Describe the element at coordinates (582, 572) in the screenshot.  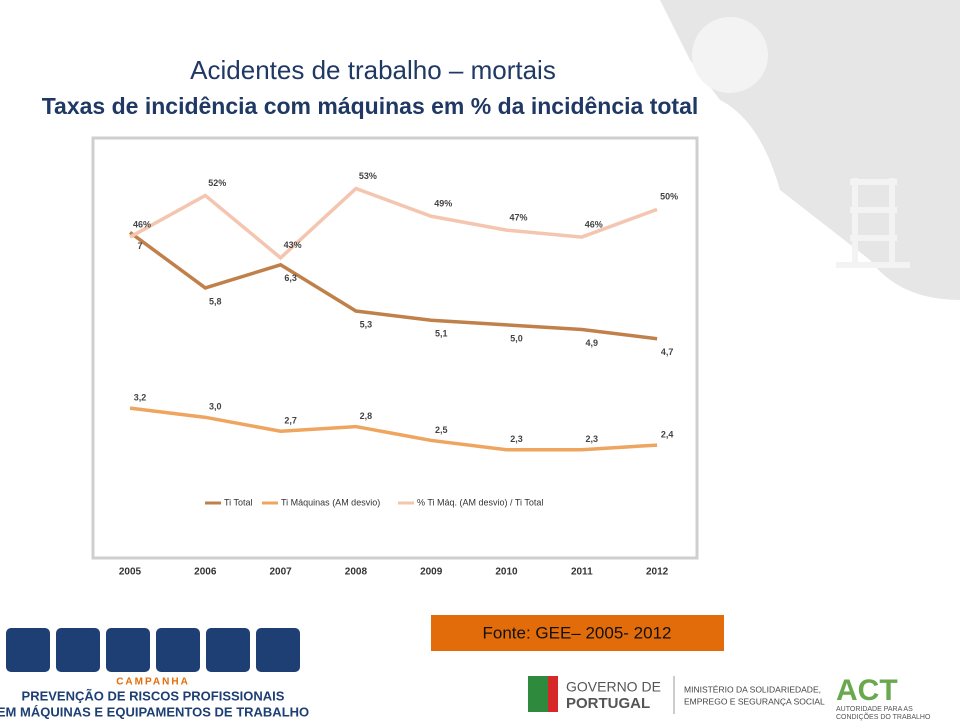
I see `x-tick-label: 2011` at that location.